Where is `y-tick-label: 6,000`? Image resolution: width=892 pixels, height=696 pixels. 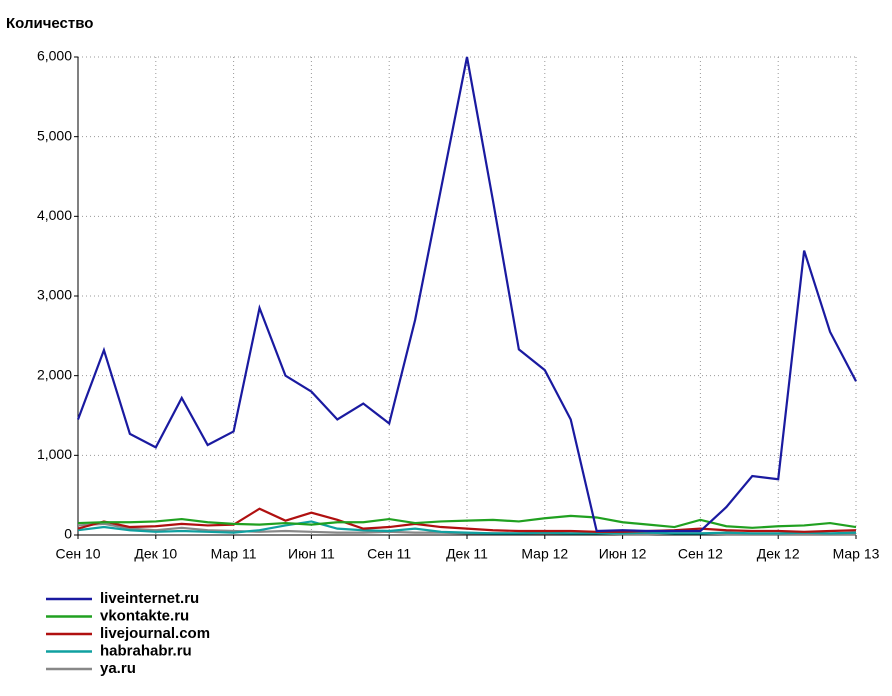
y-tick-label: 6,000 is located at coordinates (54, 56).